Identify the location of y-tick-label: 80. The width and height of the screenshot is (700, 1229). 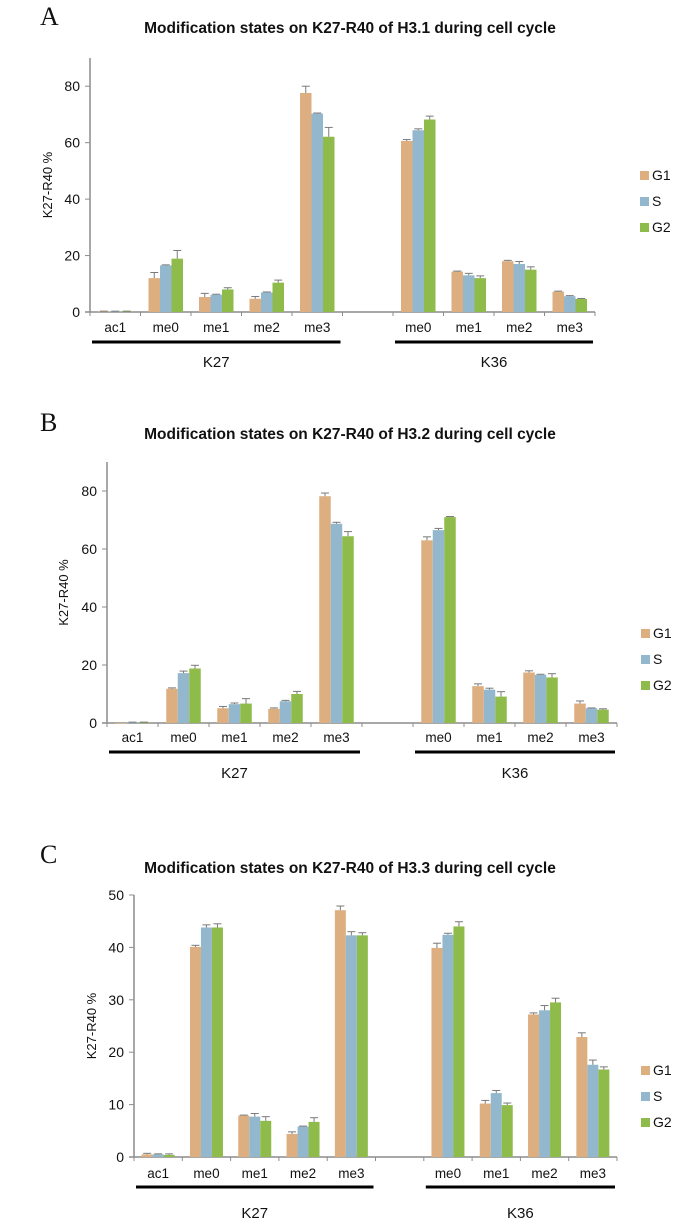
(72, 86).